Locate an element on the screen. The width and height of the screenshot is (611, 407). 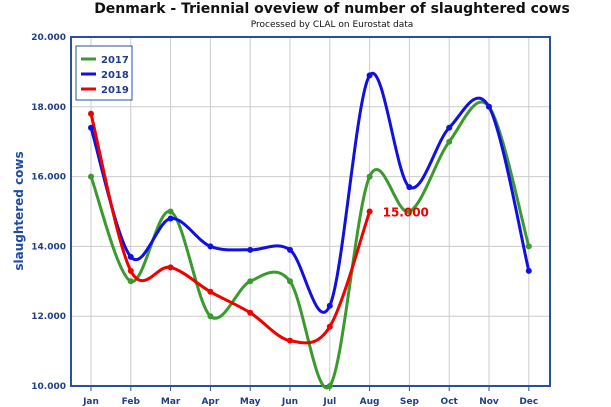
annotation-label: 15.000 is located at coordinates (406, 213).